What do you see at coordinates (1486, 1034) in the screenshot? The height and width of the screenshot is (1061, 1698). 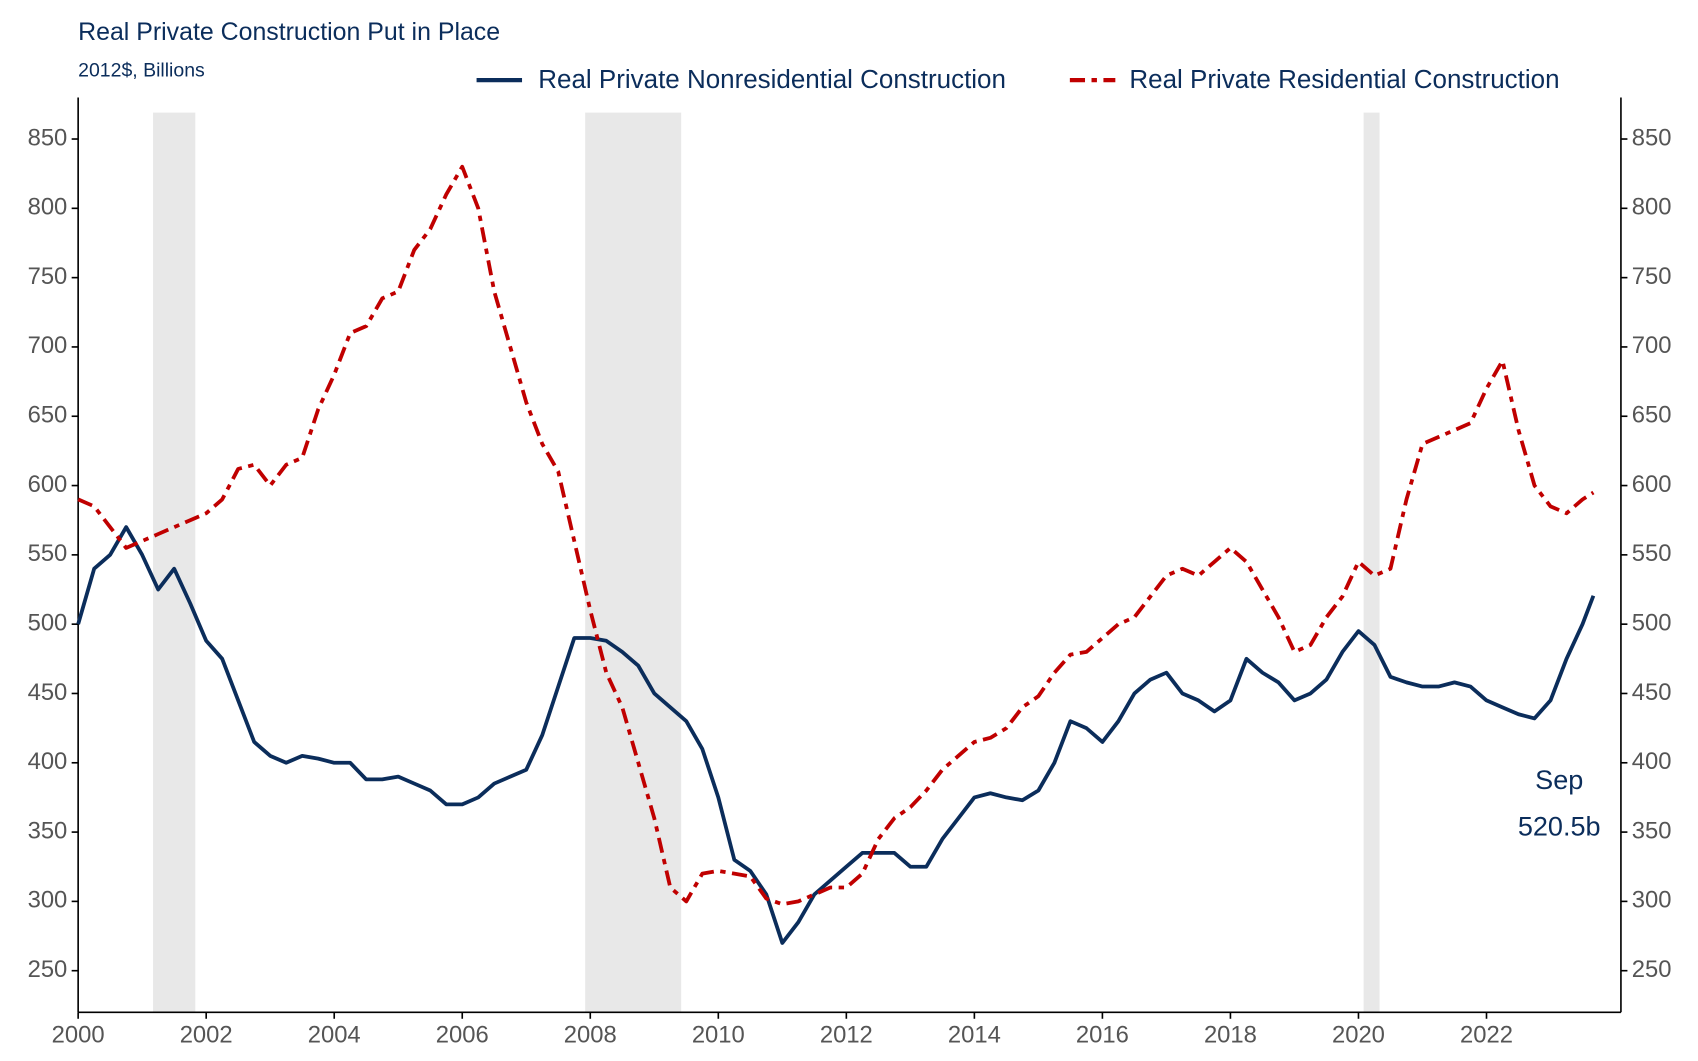 I see `x-tick-label: 2022` at bounding box center [1486, 1034].